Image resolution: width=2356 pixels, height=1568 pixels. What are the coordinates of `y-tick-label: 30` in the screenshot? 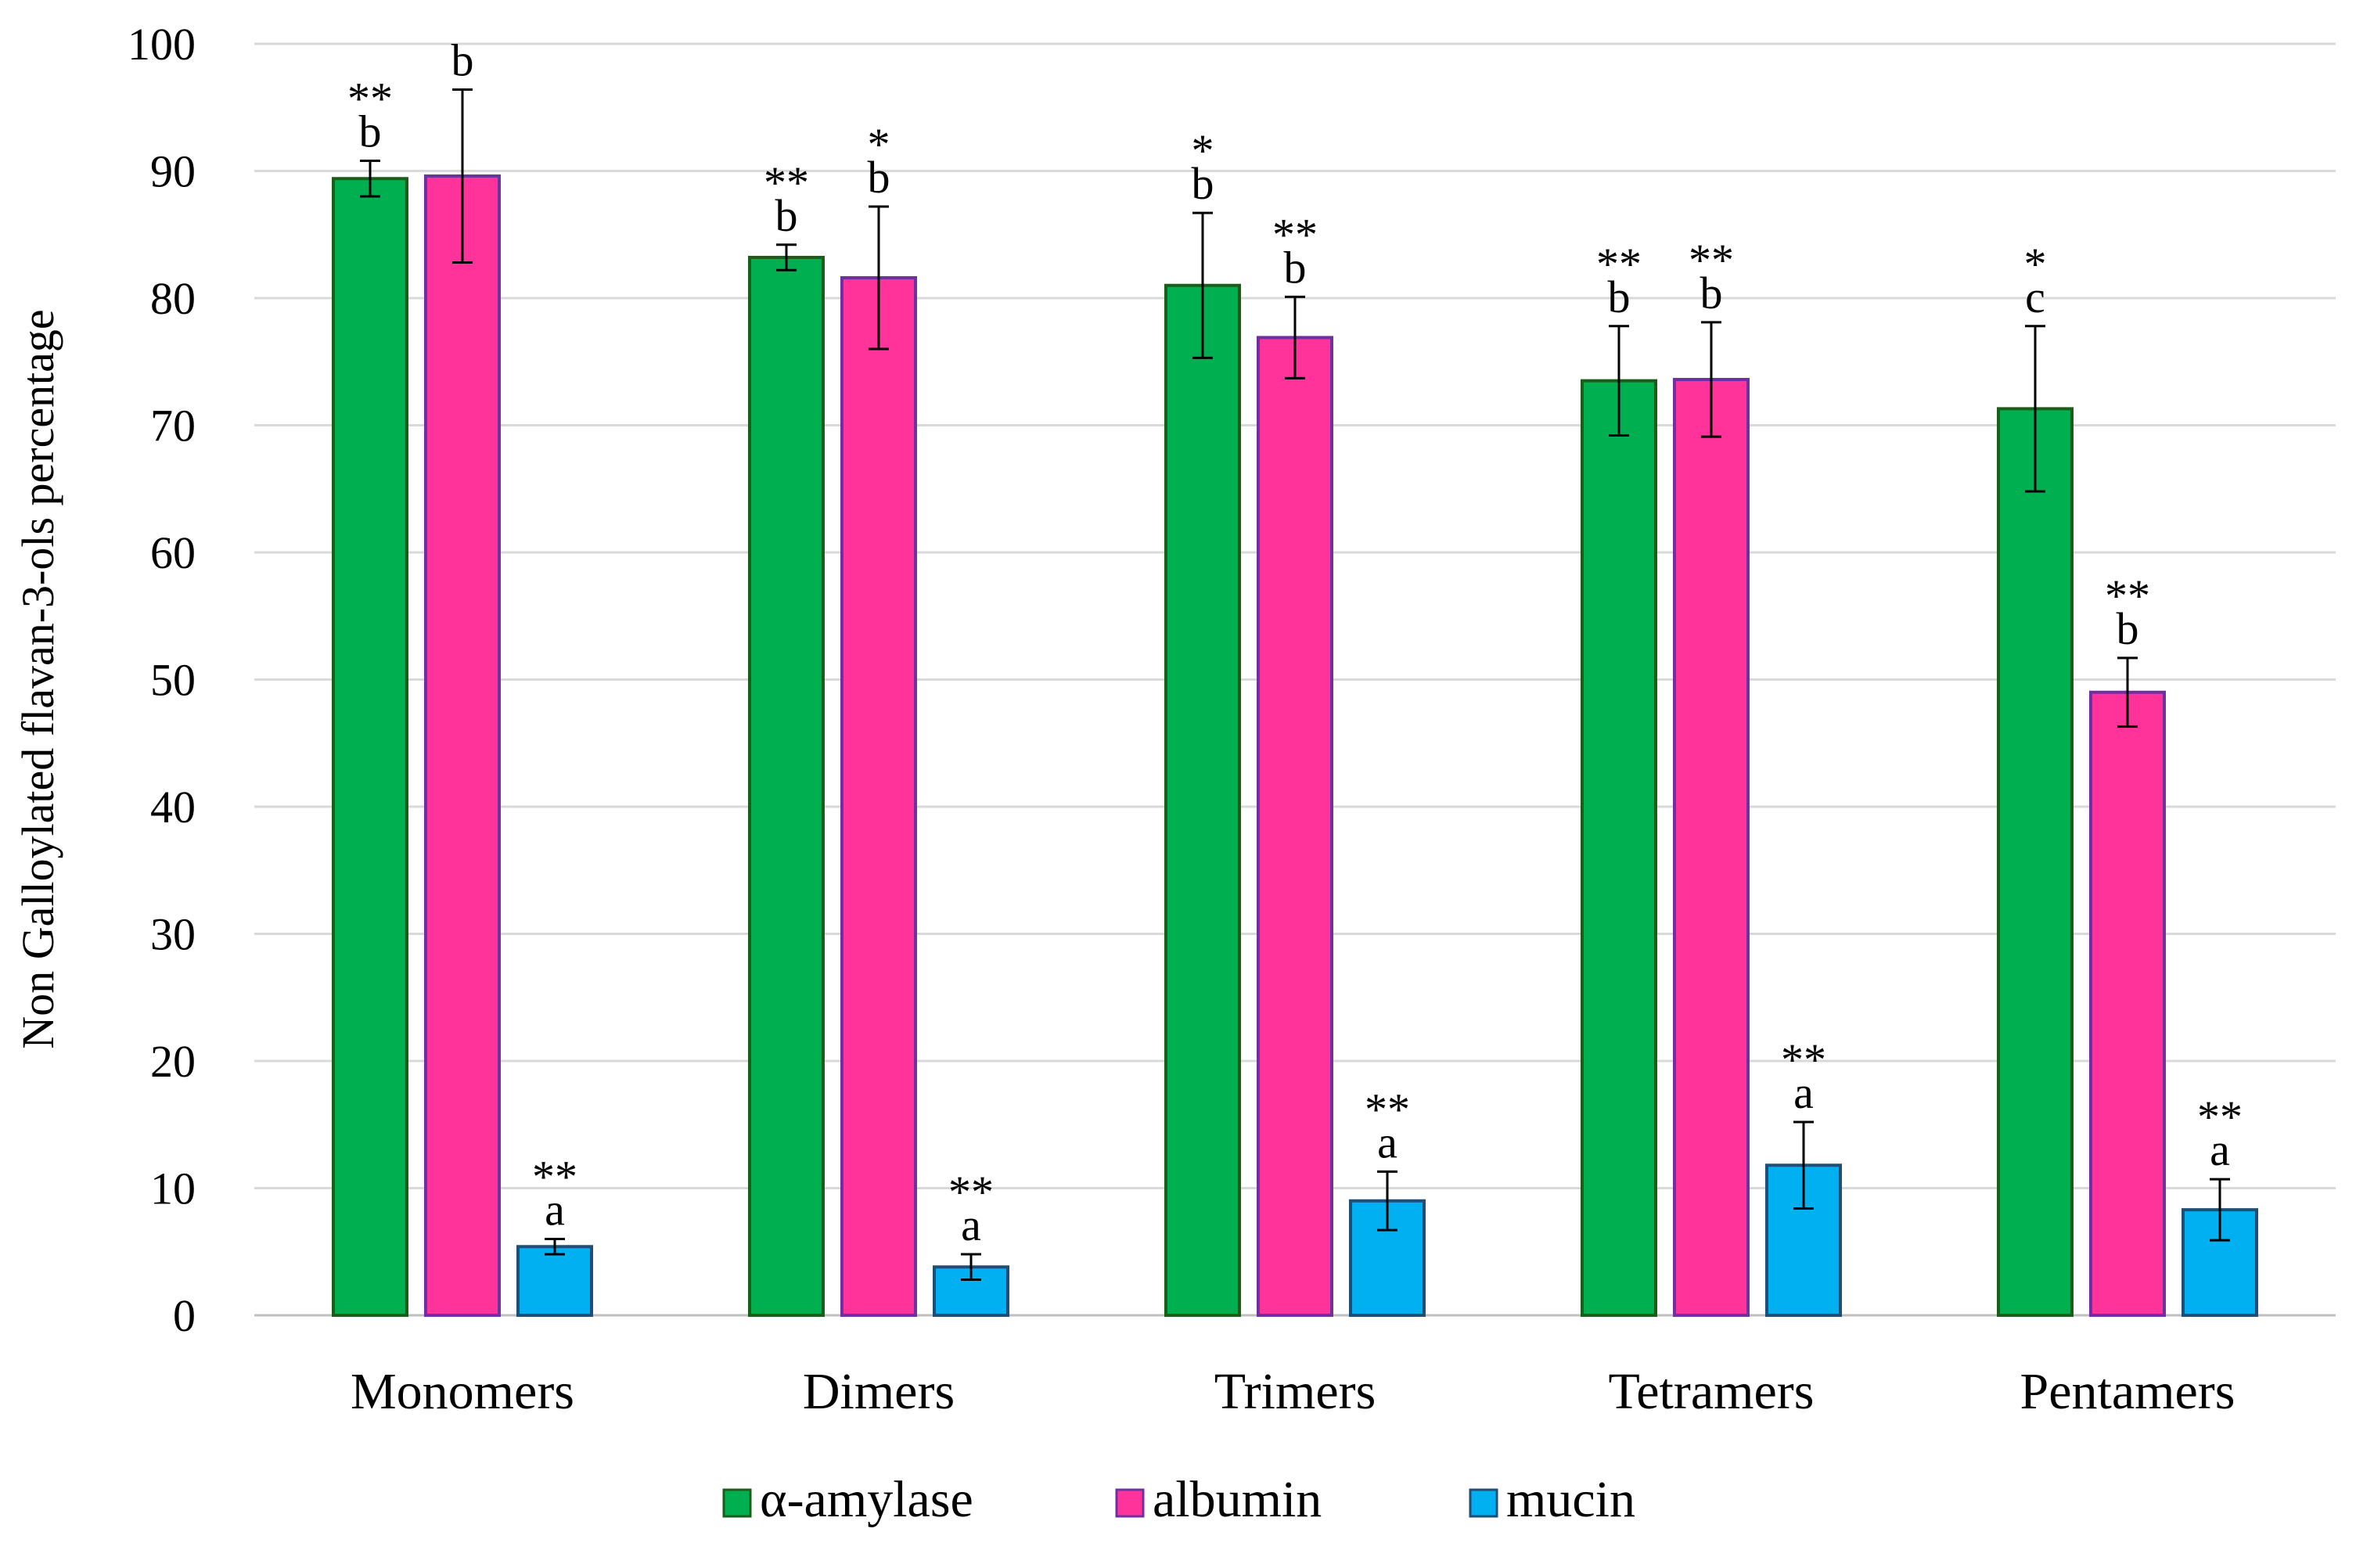 It's located at (173, 935).